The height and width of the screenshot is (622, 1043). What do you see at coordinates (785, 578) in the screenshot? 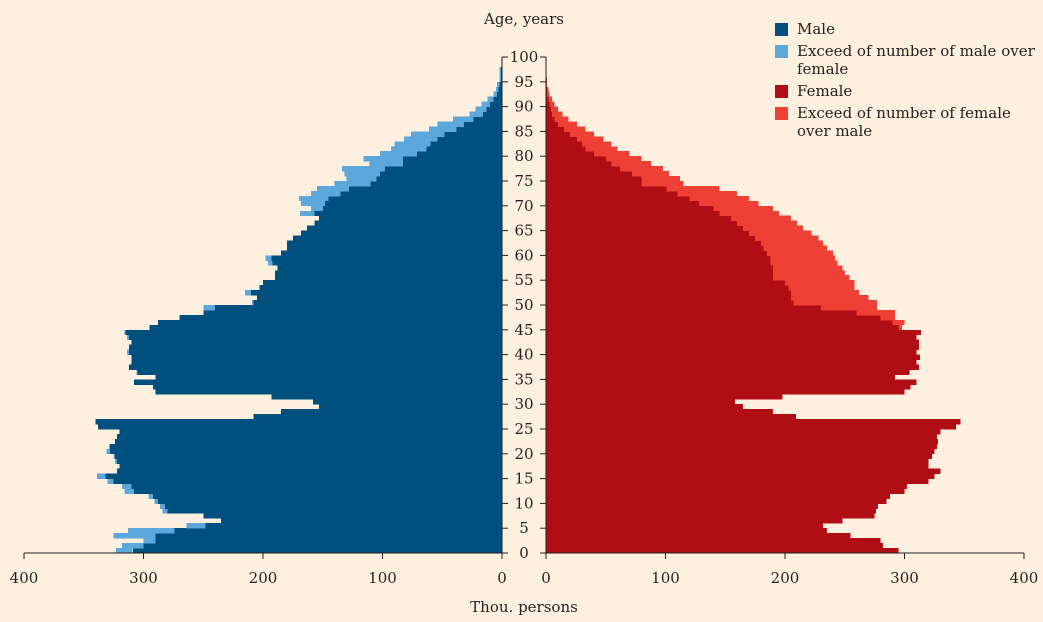
I see `x-tick-label-right: 200` at bounding box center [785, 578].